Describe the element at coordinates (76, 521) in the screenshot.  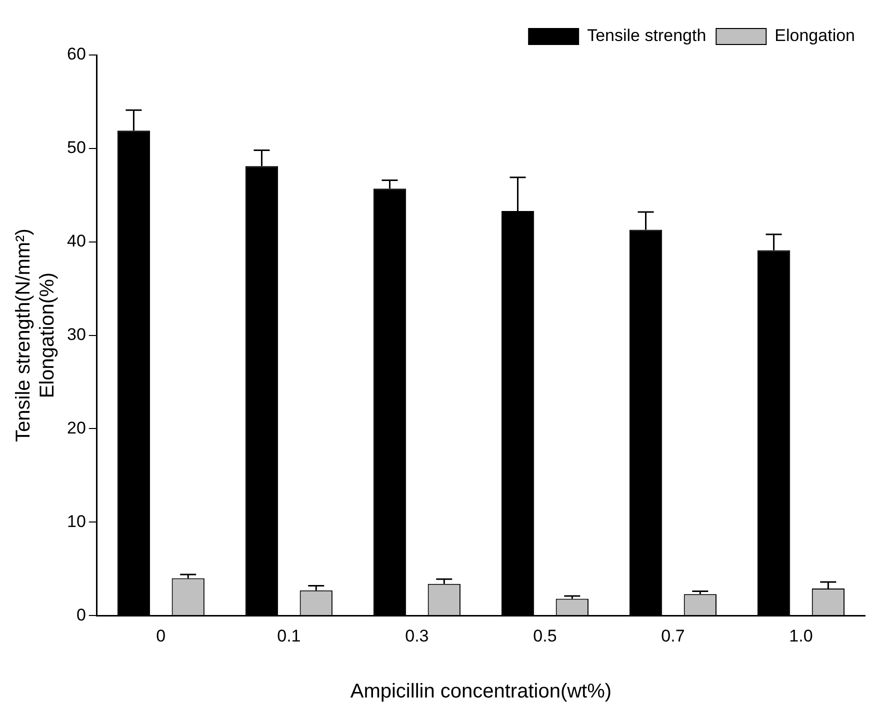
I see `y-tick-label: 10` at that location.